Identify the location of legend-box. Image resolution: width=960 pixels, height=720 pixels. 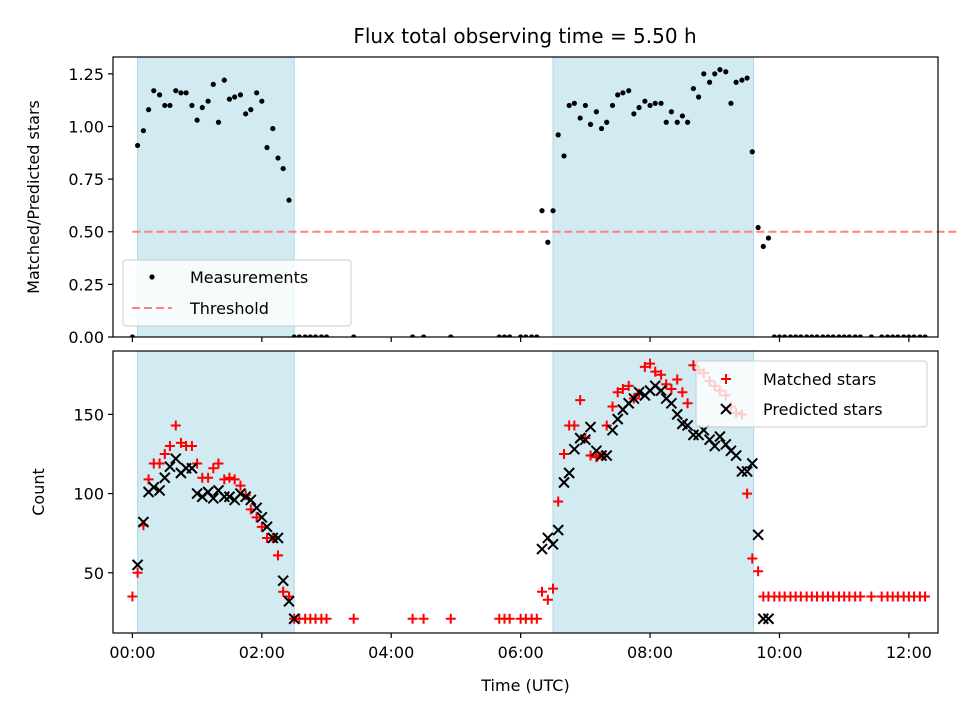
(237, 293).